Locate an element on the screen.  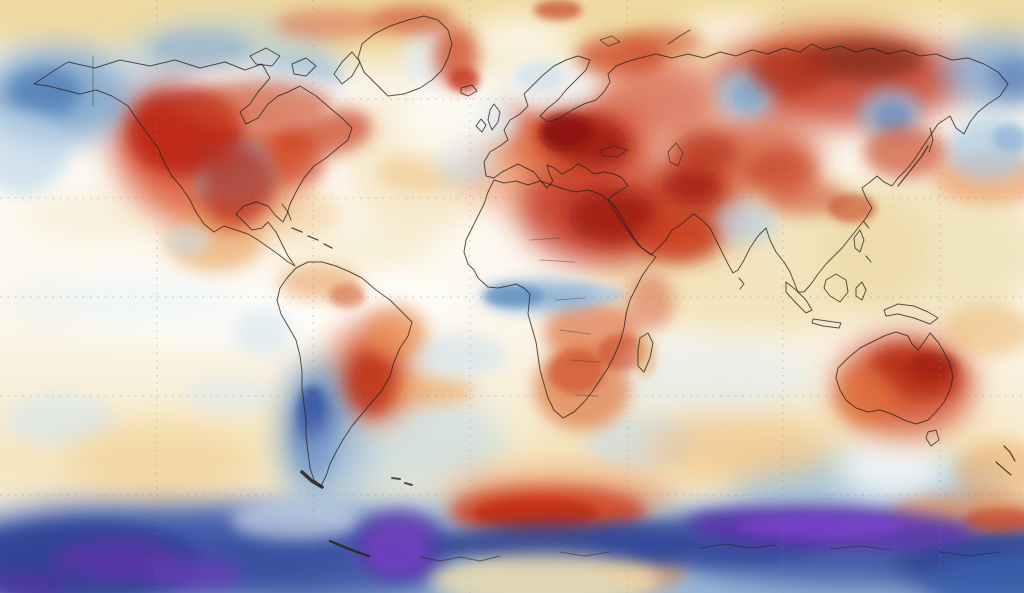
anomaly-blob-australia-darkest is located at coordinates (932, 366).